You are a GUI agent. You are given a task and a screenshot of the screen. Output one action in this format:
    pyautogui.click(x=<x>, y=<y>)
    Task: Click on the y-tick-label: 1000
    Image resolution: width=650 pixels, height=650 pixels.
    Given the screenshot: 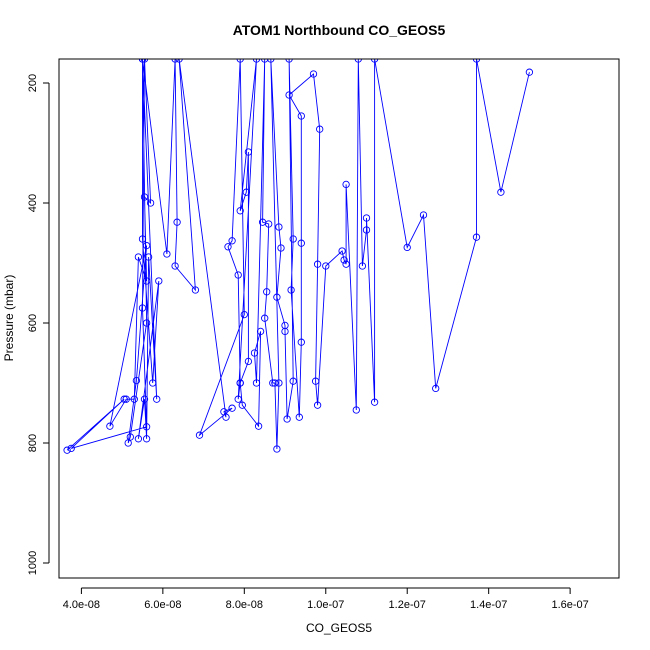 What is the action you would take?
    pyautogui.click(x=33, y=563)
    